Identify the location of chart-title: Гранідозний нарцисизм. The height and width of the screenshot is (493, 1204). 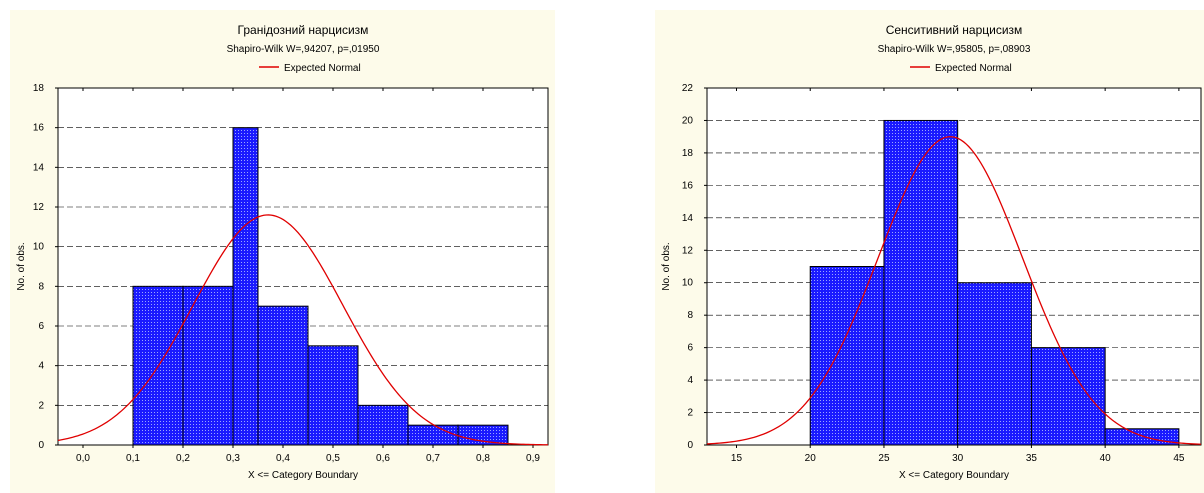
(303, 30).